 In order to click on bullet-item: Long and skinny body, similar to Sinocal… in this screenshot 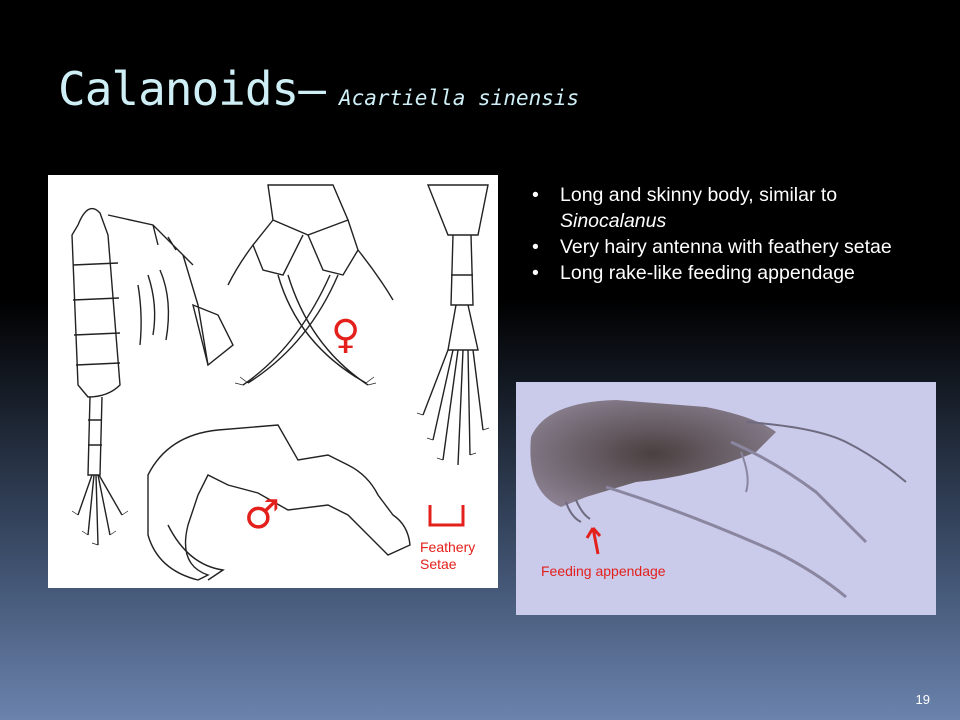, I will do `click(740, 208)`.